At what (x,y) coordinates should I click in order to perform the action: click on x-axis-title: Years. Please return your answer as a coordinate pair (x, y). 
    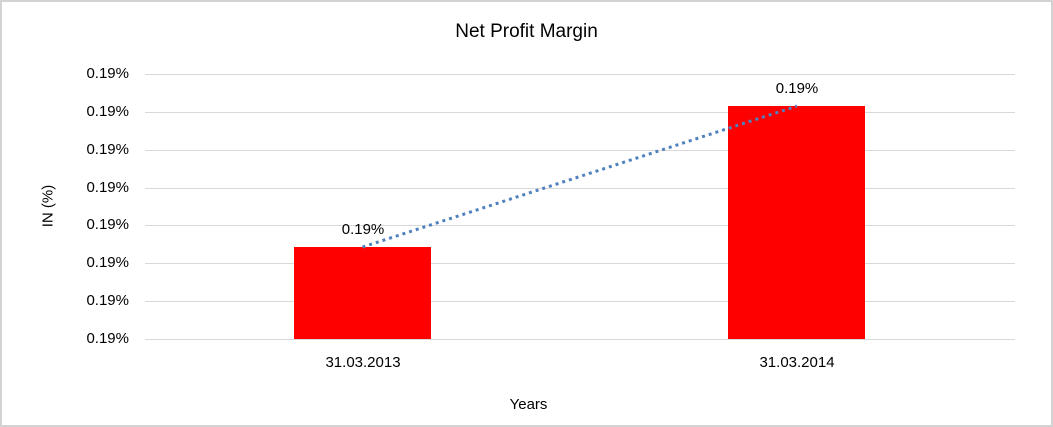
    Looking at the image, I should click on (528, 404).